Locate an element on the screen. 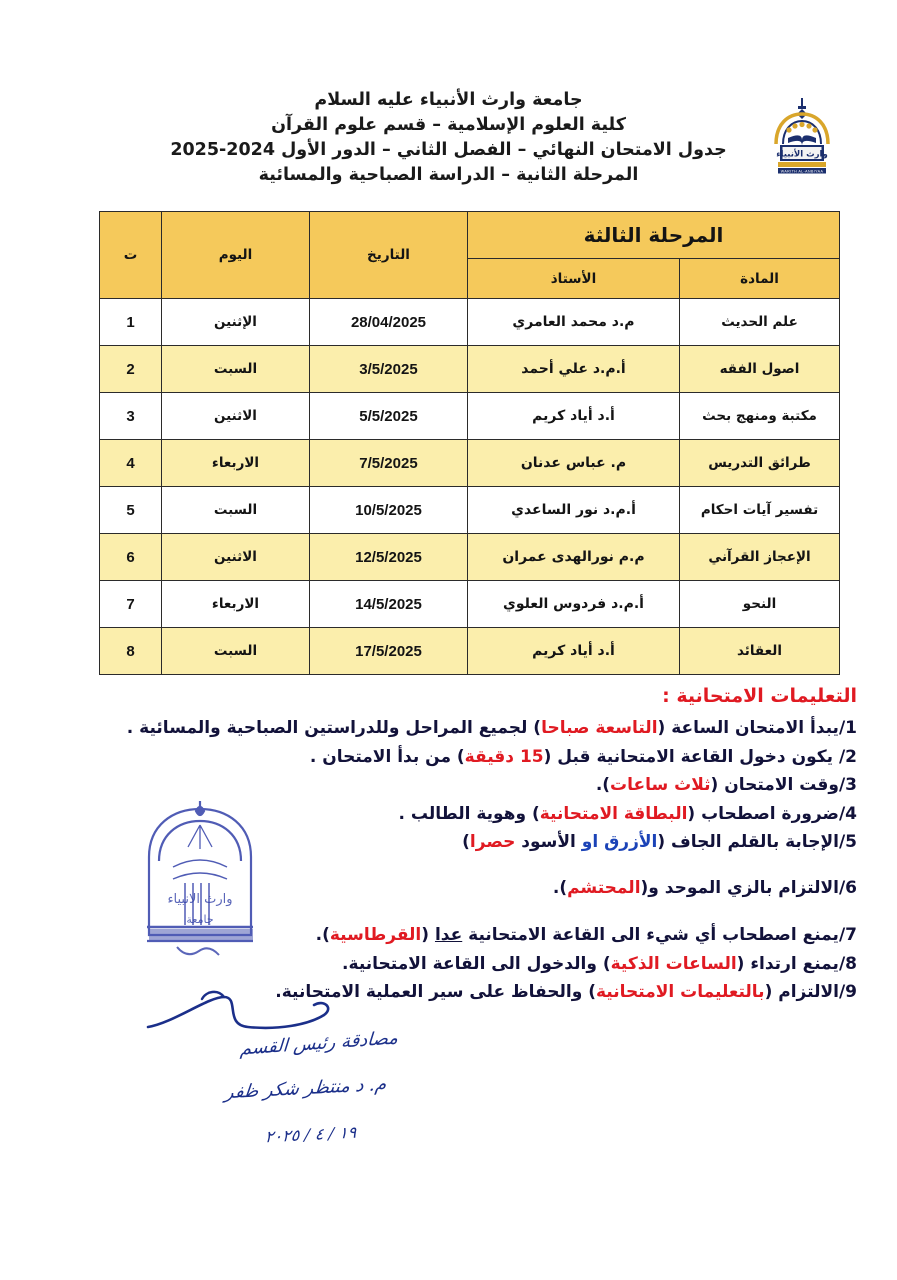 Image resolution: width=897 pixels, height=1280 pixels. cell-date: 10/5/2025 is located at coordinates (388, 510).